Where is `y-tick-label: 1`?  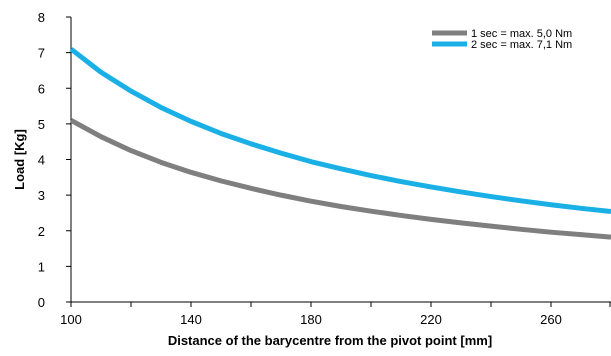 y-tick-label: 1 is located at coordinates (41, 266).